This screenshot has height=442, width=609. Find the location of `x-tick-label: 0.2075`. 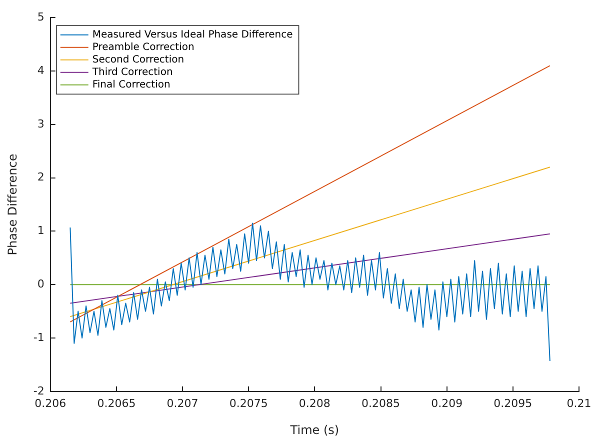

x-tick-label: 0.2075 is located at coordinates (248, 403).